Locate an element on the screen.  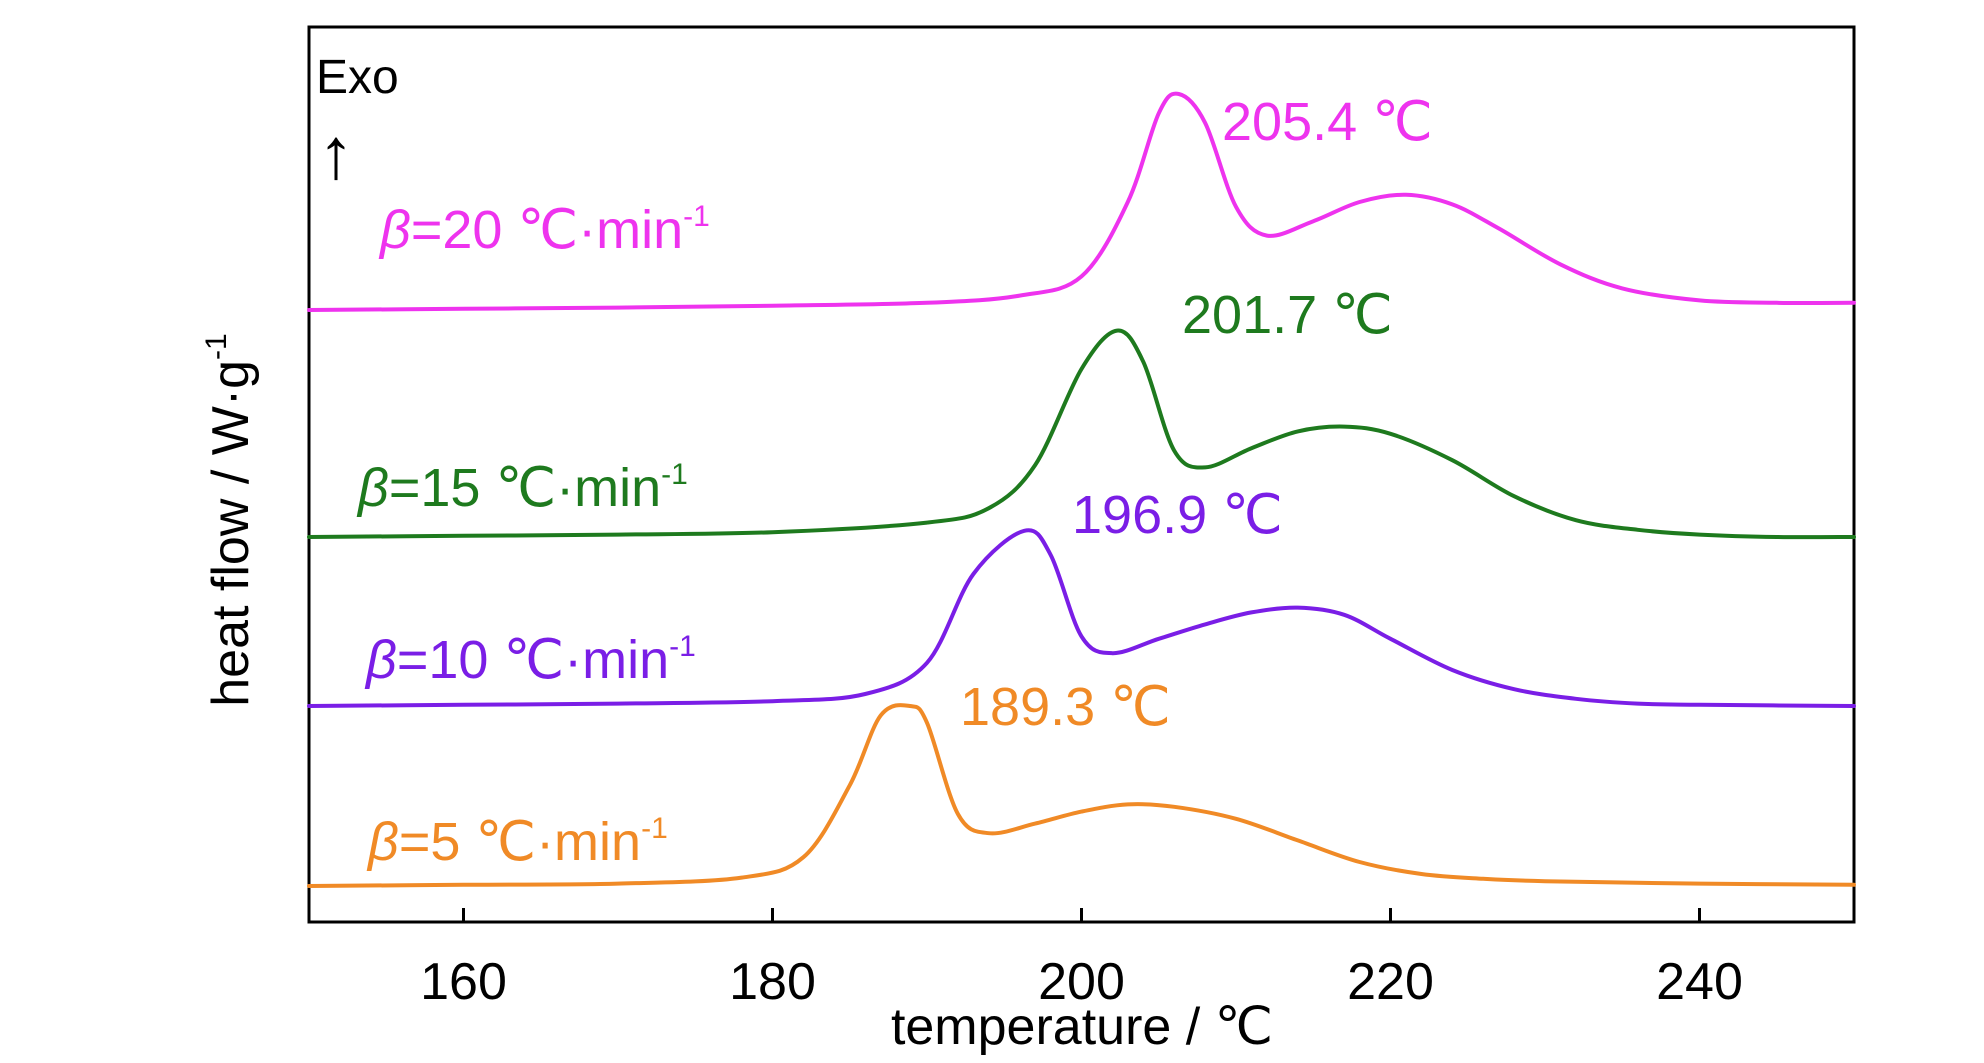
series-rate-label: β=20 ℃·min-1 is located at coordinates (544, 230).